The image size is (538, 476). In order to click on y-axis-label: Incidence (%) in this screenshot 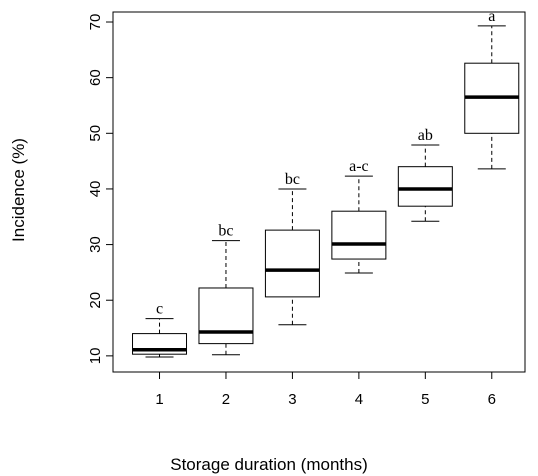, I will do `click(18, 190)`.